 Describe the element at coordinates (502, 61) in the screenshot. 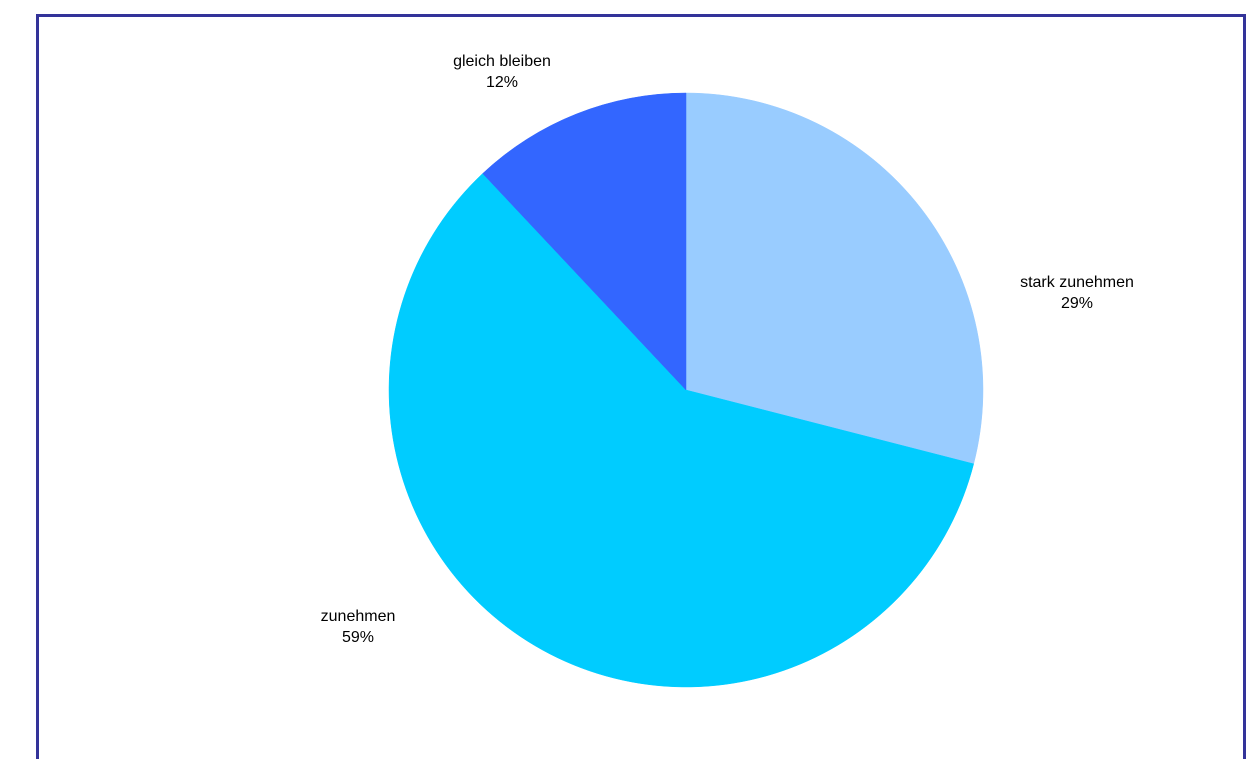

I see `slice-category-label: gleich bleiben` at that location.